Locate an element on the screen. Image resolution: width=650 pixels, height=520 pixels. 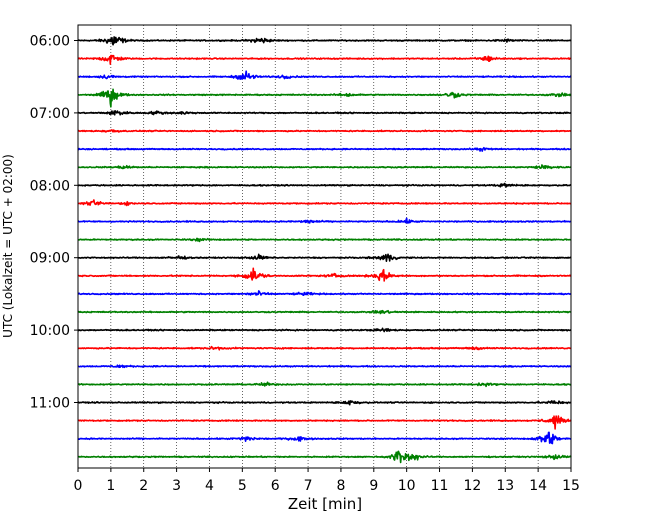
x-tick-label: 4 is located at coordinates (209, 486).